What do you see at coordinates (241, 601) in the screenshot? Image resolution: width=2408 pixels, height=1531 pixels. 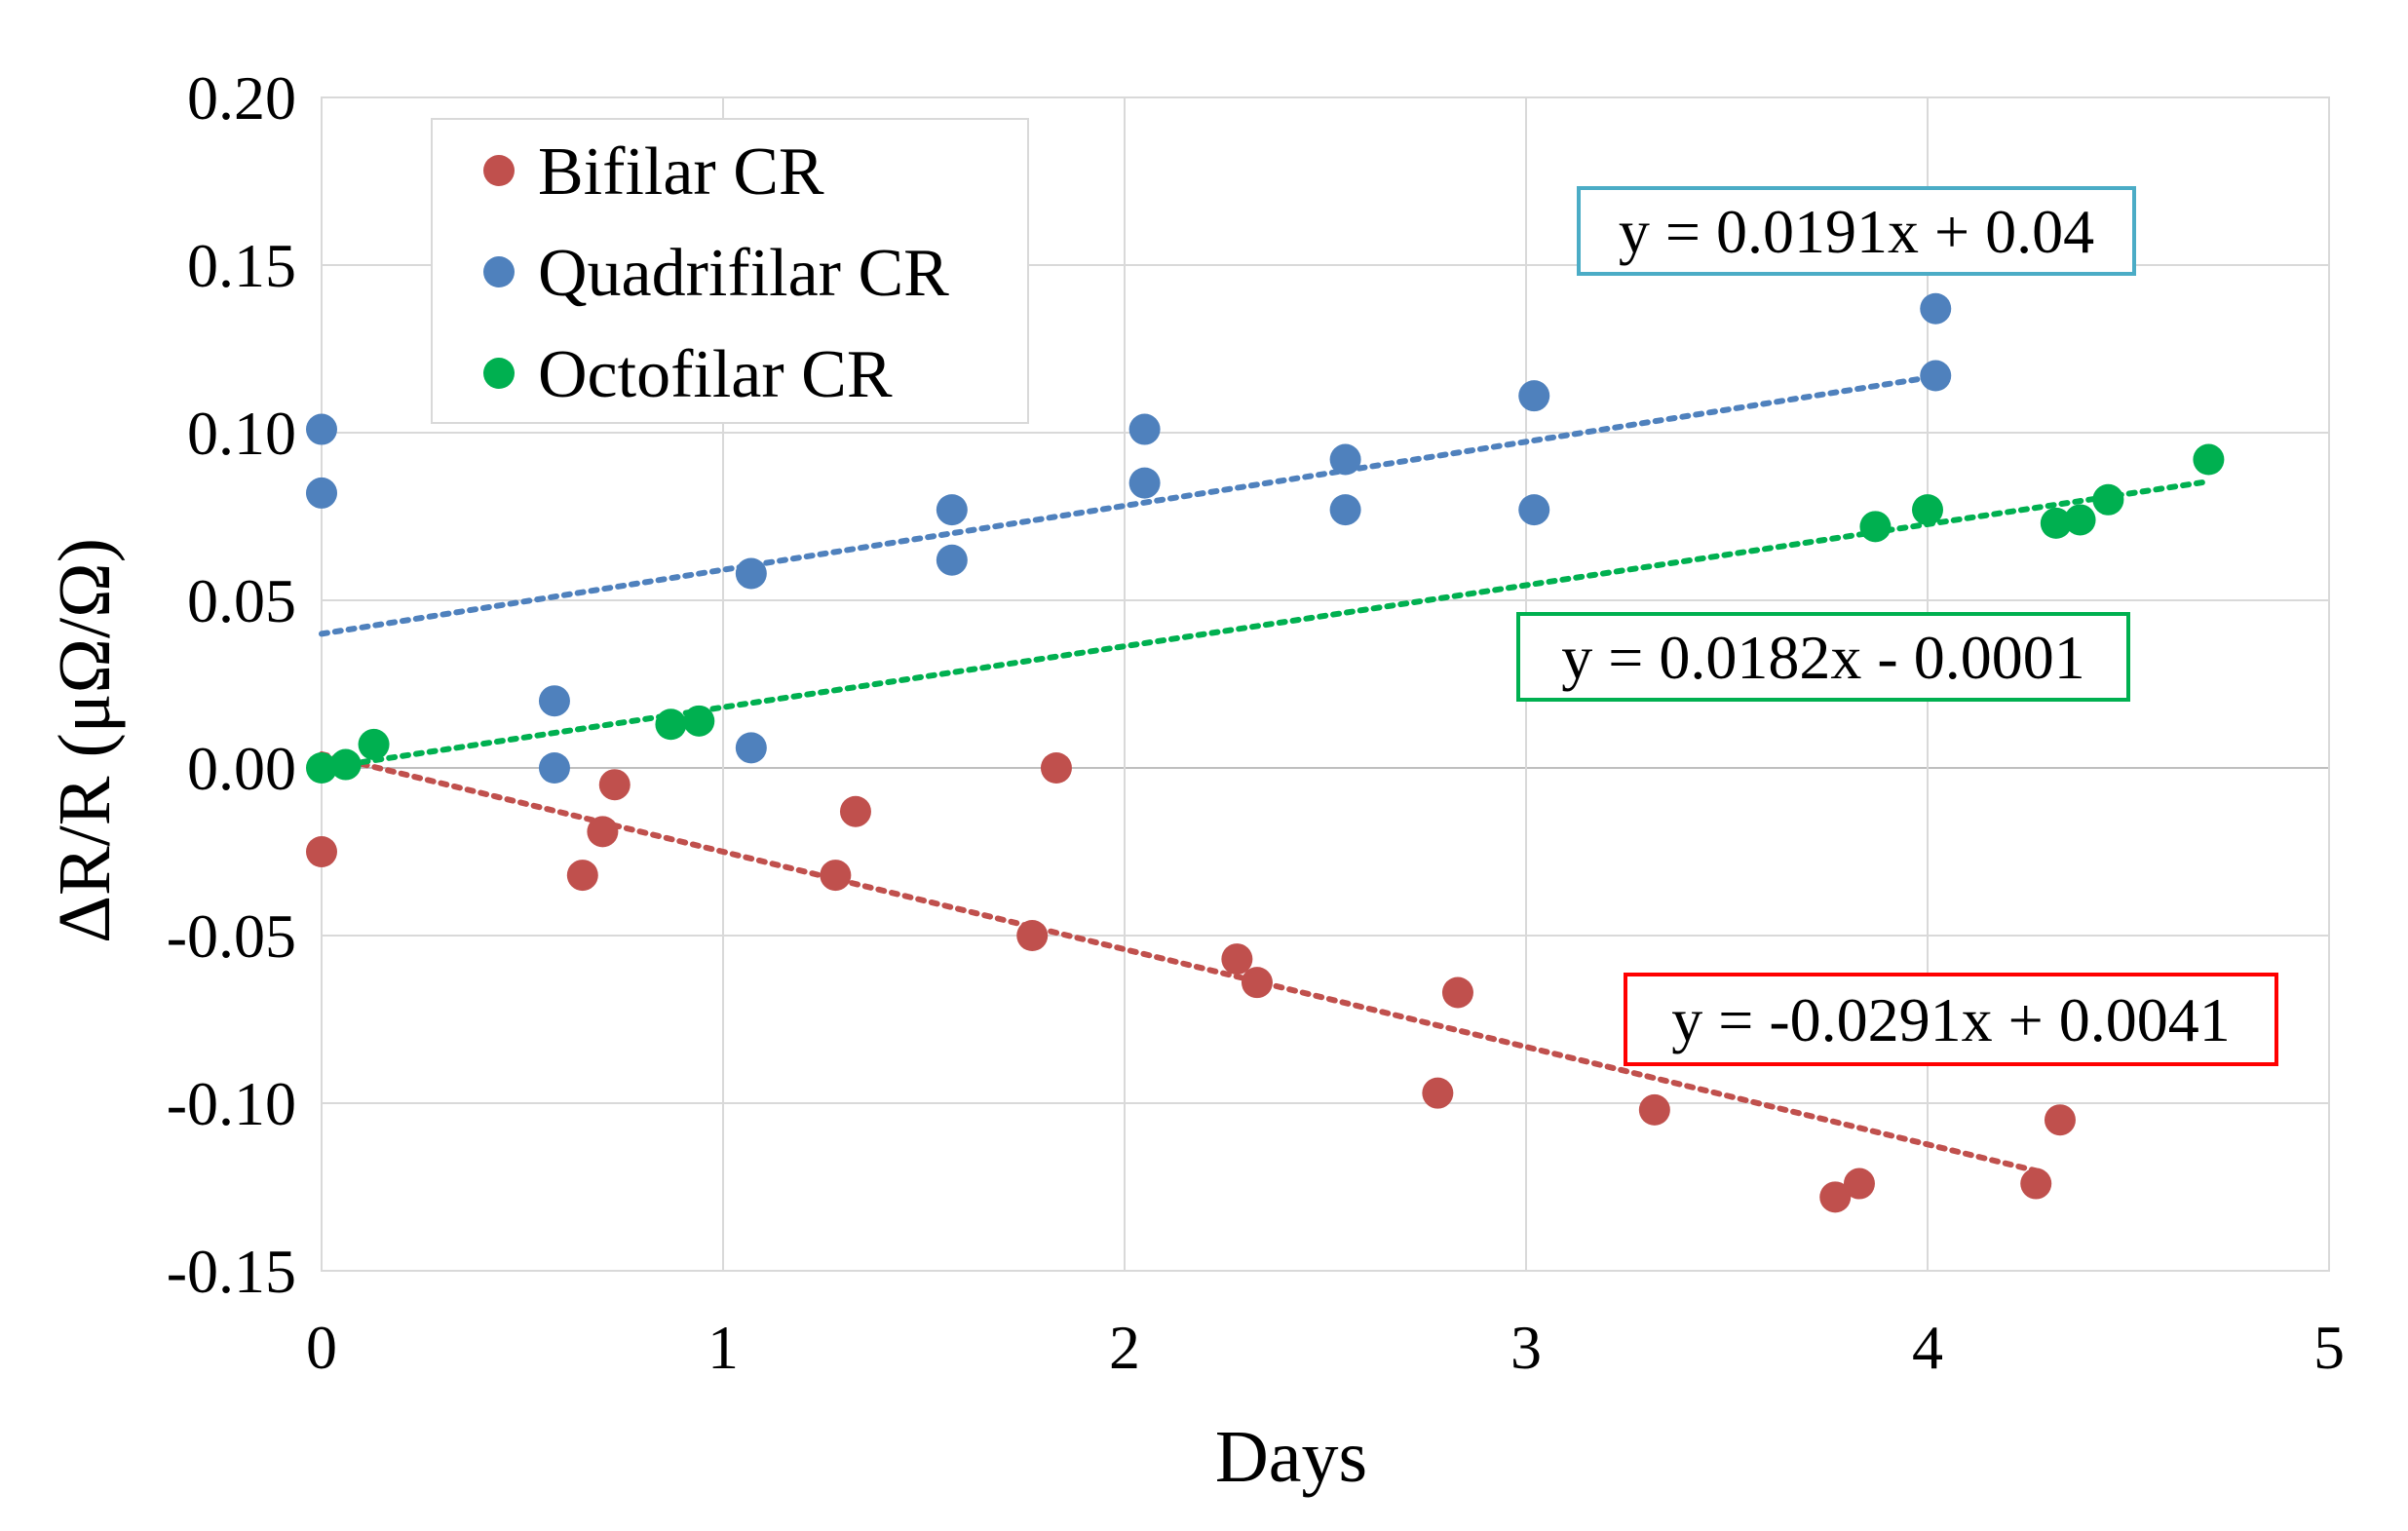 I see `y-tick-label: 0.05` at bounding box center [241, 601].